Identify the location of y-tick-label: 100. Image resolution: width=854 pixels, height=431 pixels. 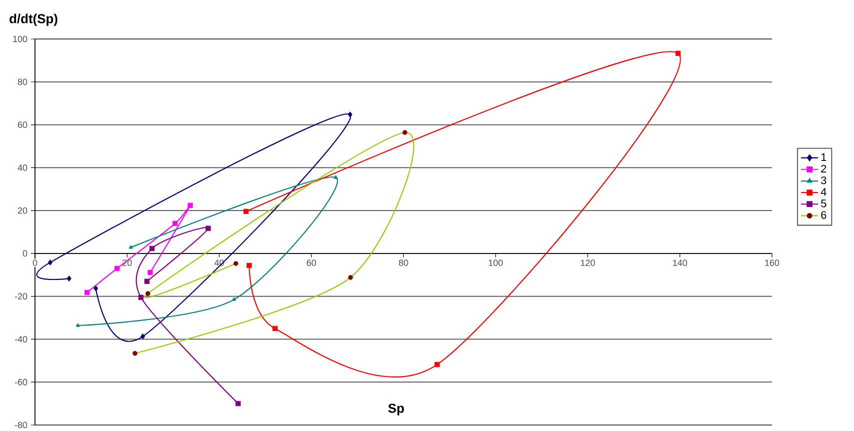
(20, 39).